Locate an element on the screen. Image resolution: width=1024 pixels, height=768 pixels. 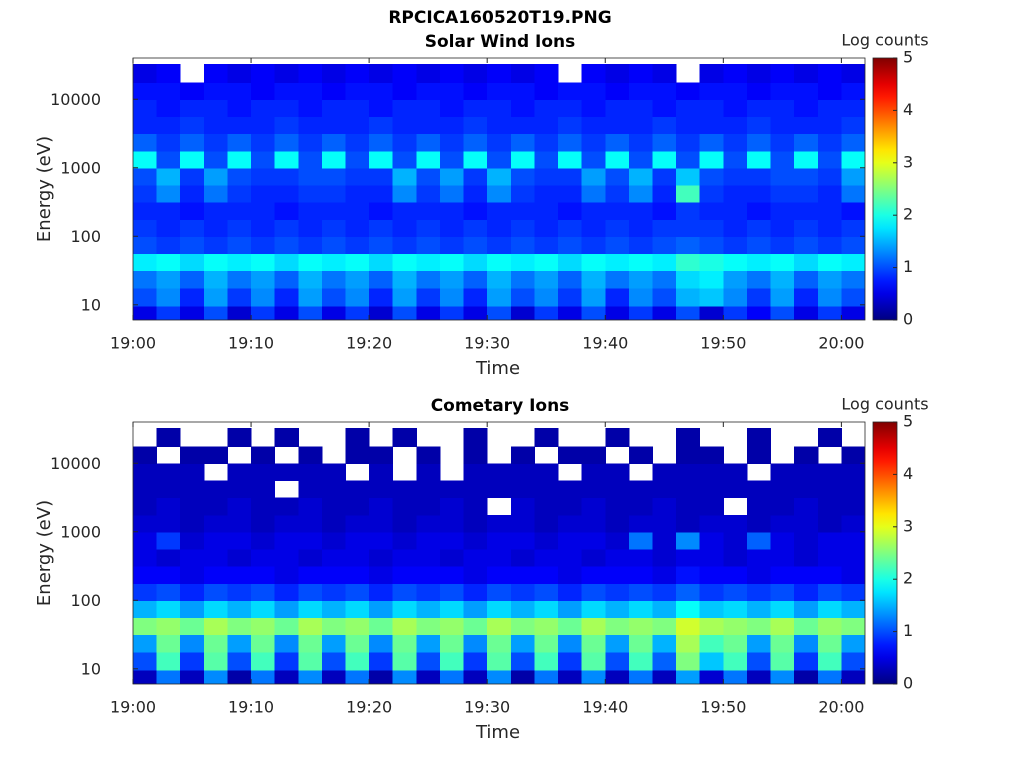
x-tick-label: 19:40 is located at coordinates (605, 707).